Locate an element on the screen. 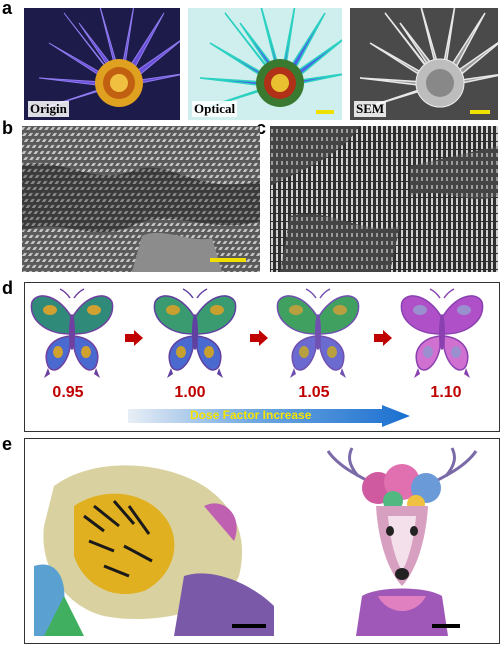 The image size is (500, 647). dose-value-3: 1.05 is located at coordinates (314, 392).